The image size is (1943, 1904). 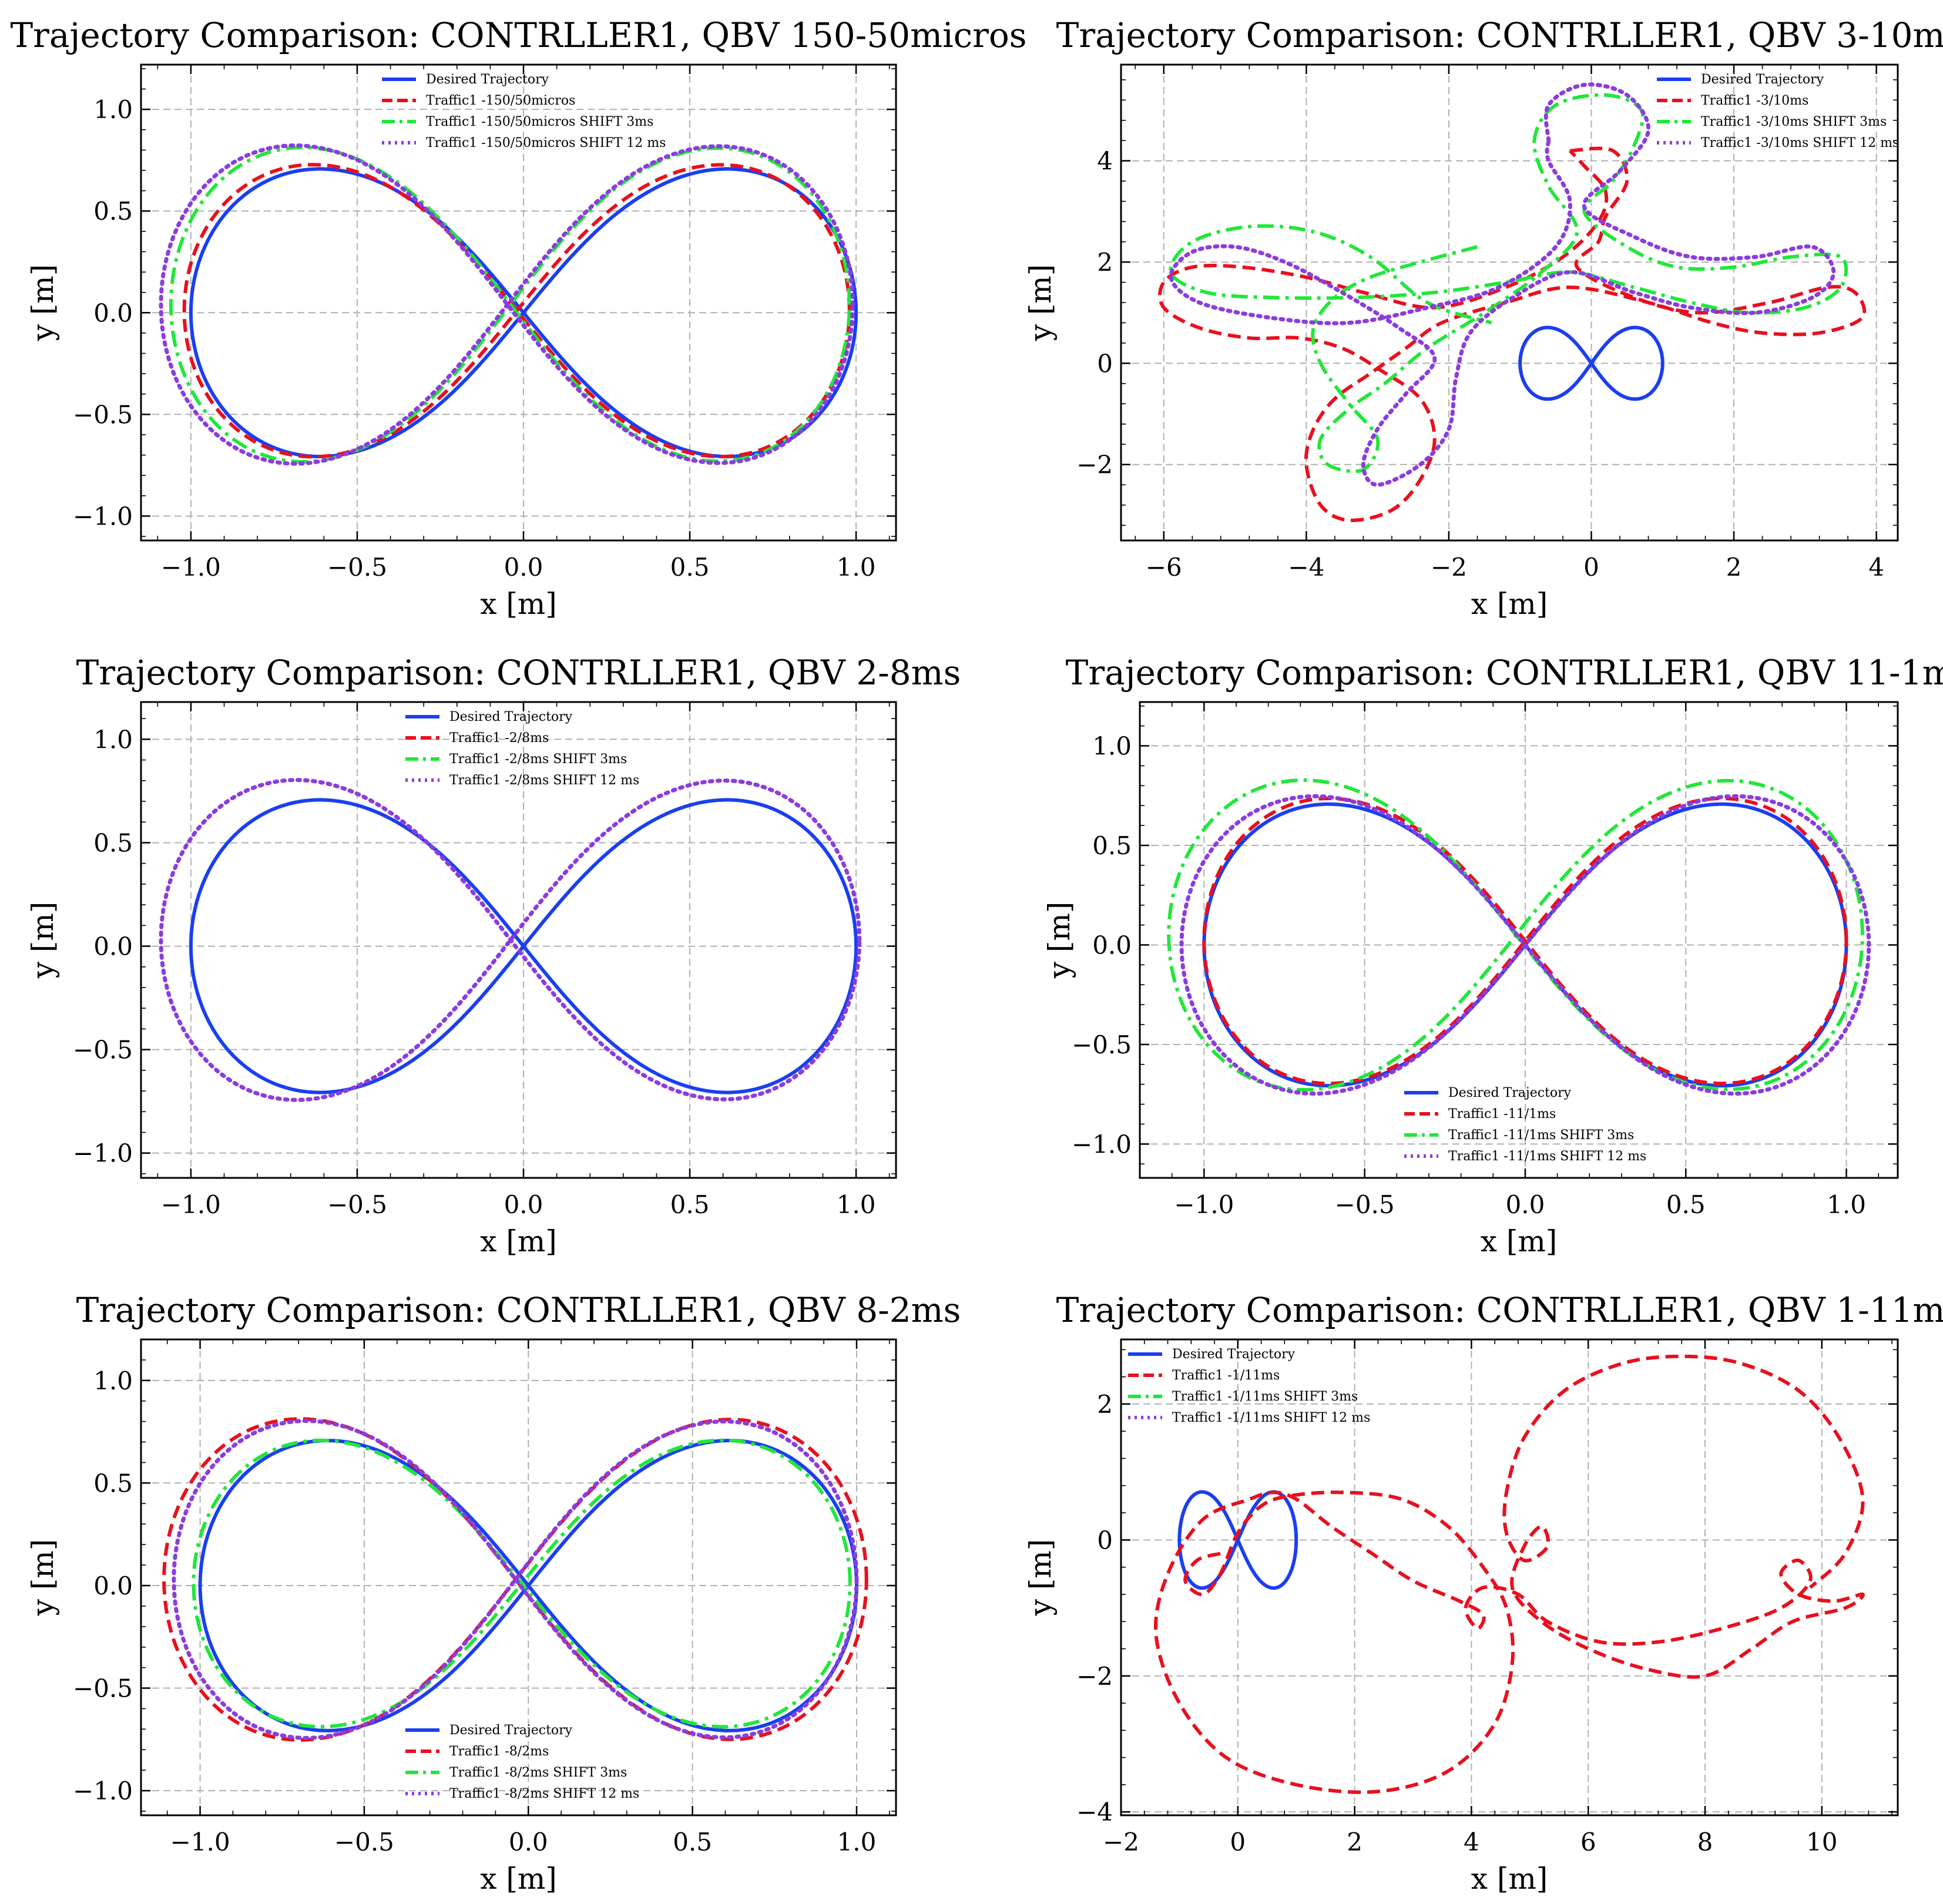 I want to click on y-tick-label: 2, so click(x=1105, y=262).